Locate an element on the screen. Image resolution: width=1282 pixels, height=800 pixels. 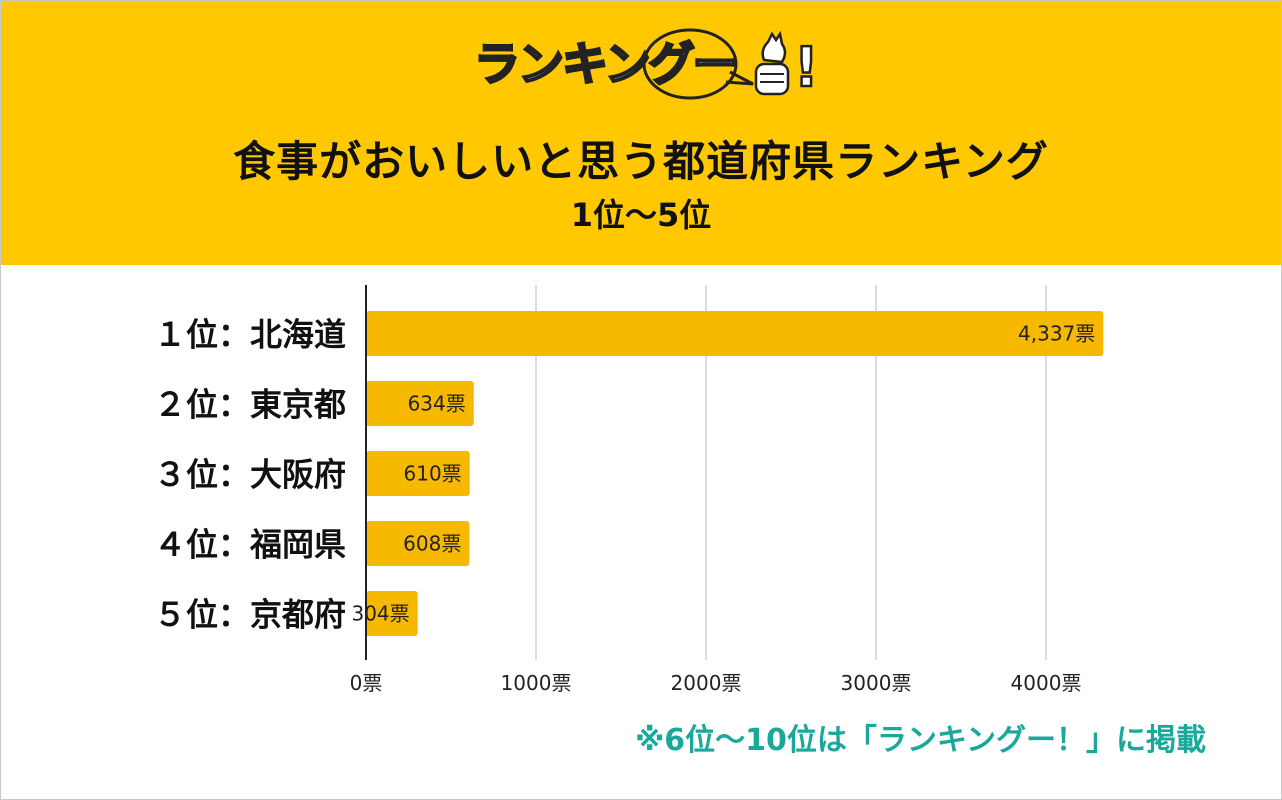
bar-value-label-3: 610票 is located at coordinates (433, 474).